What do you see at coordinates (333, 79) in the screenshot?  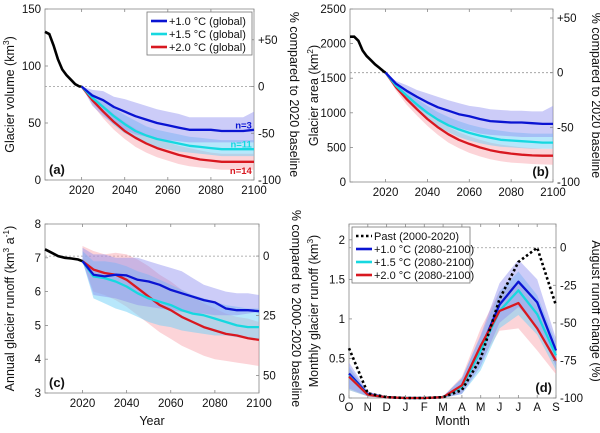 I see `y-tick-label: 1500` at bounding box center [333, 79].